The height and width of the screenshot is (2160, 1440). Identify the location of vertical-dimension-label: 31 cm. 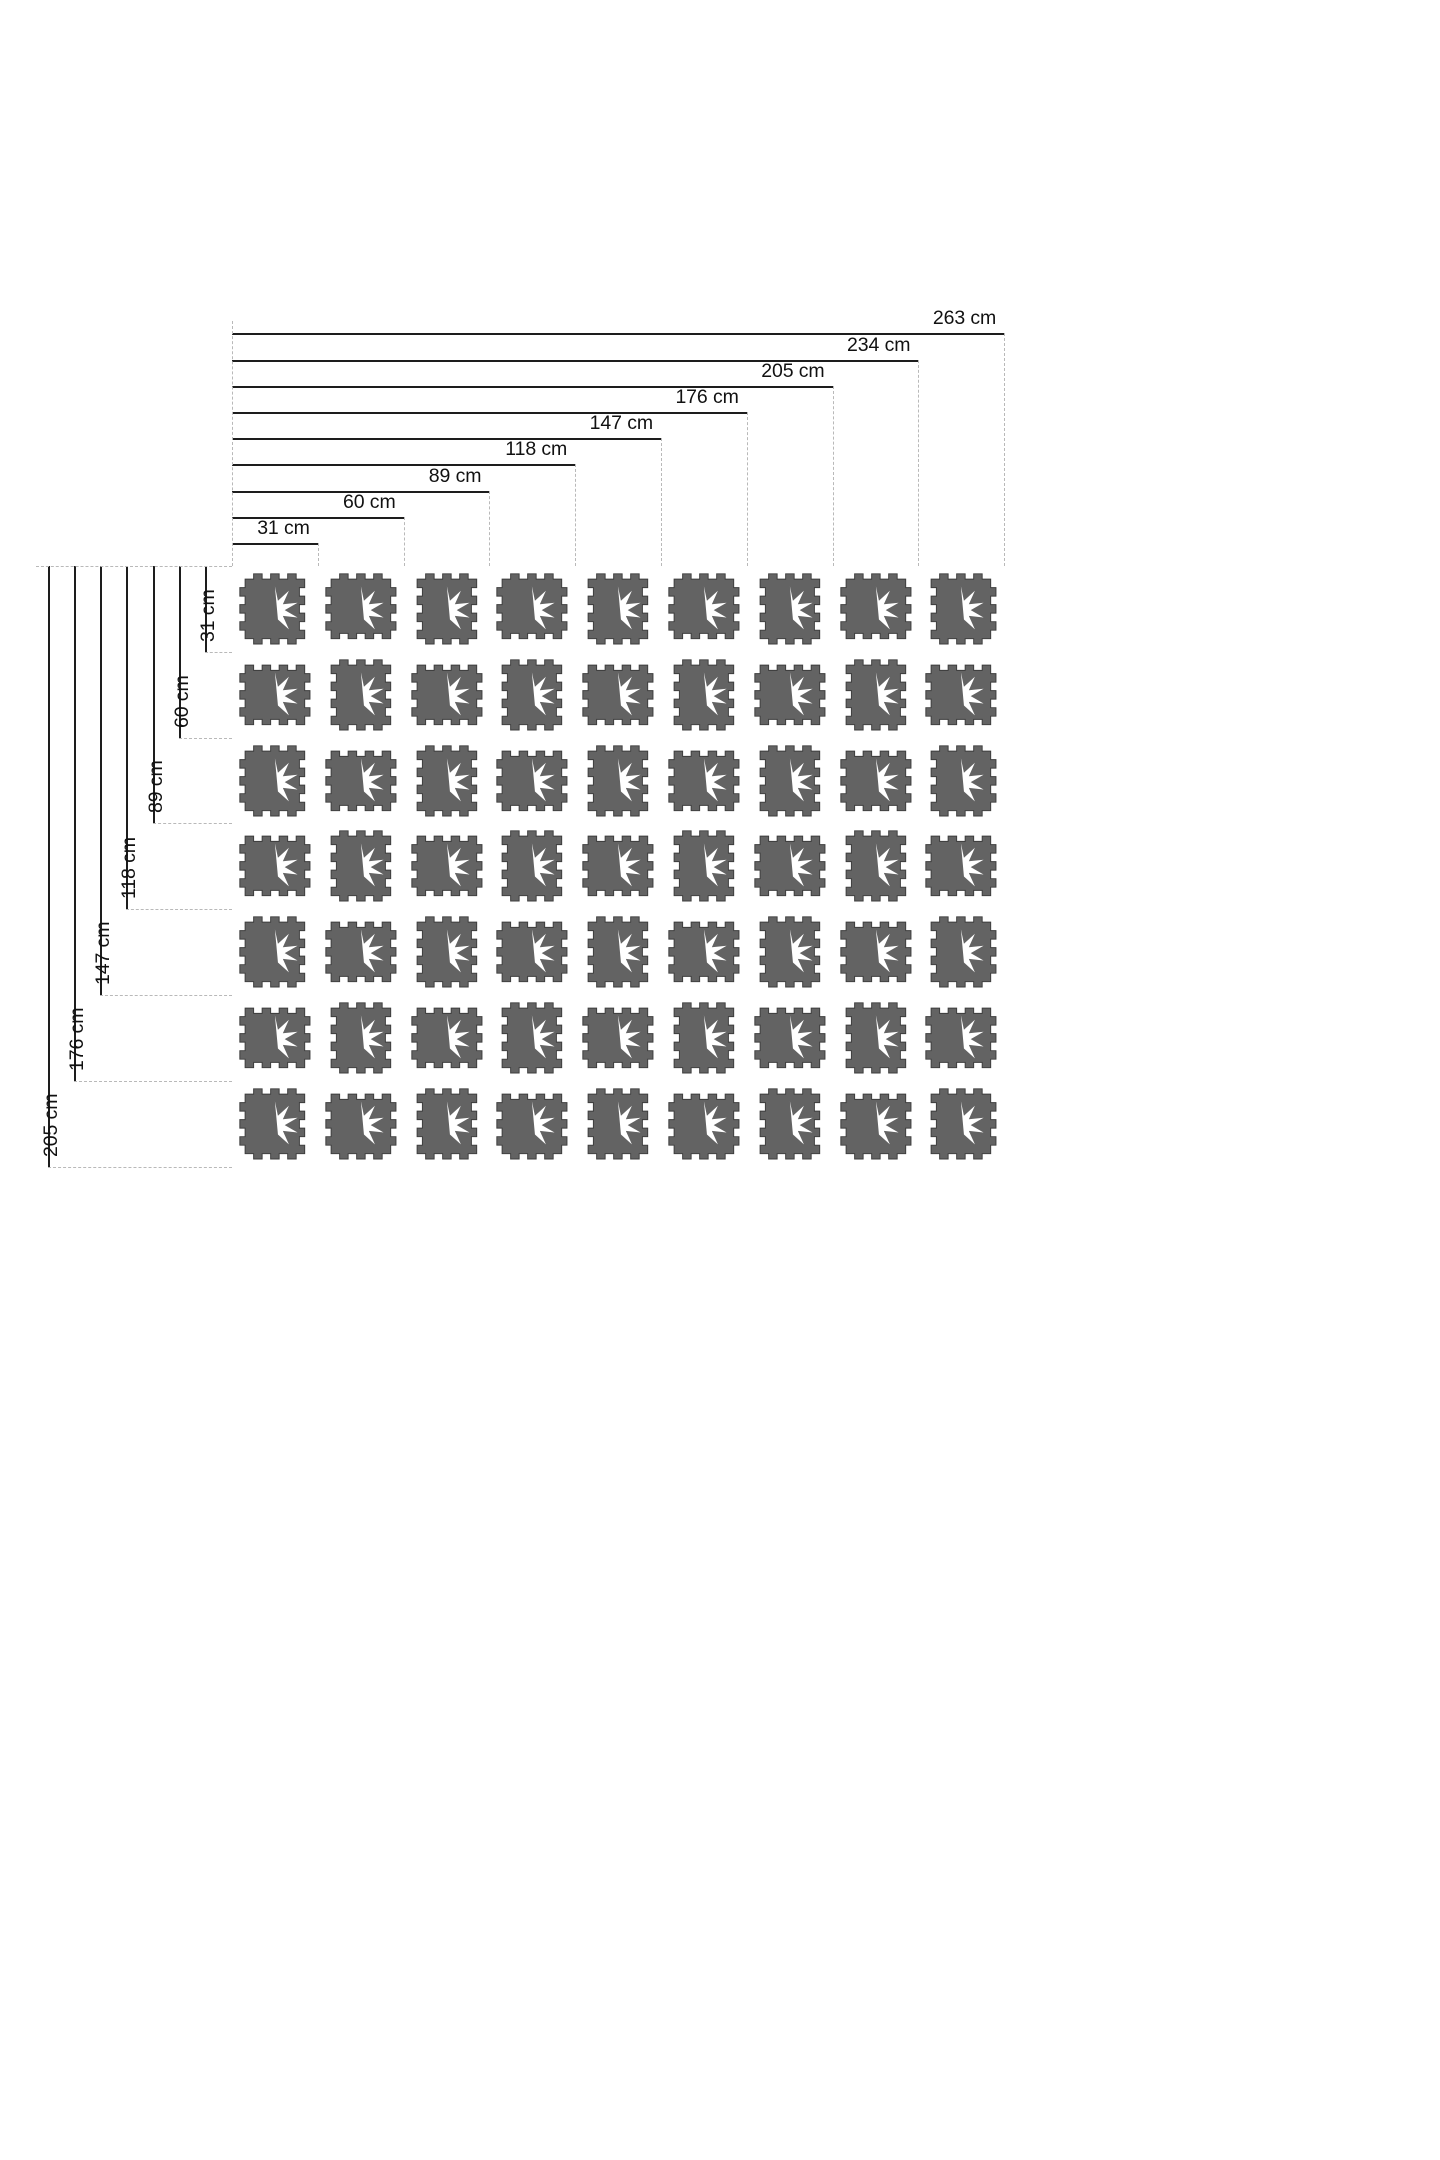
(208, 615).